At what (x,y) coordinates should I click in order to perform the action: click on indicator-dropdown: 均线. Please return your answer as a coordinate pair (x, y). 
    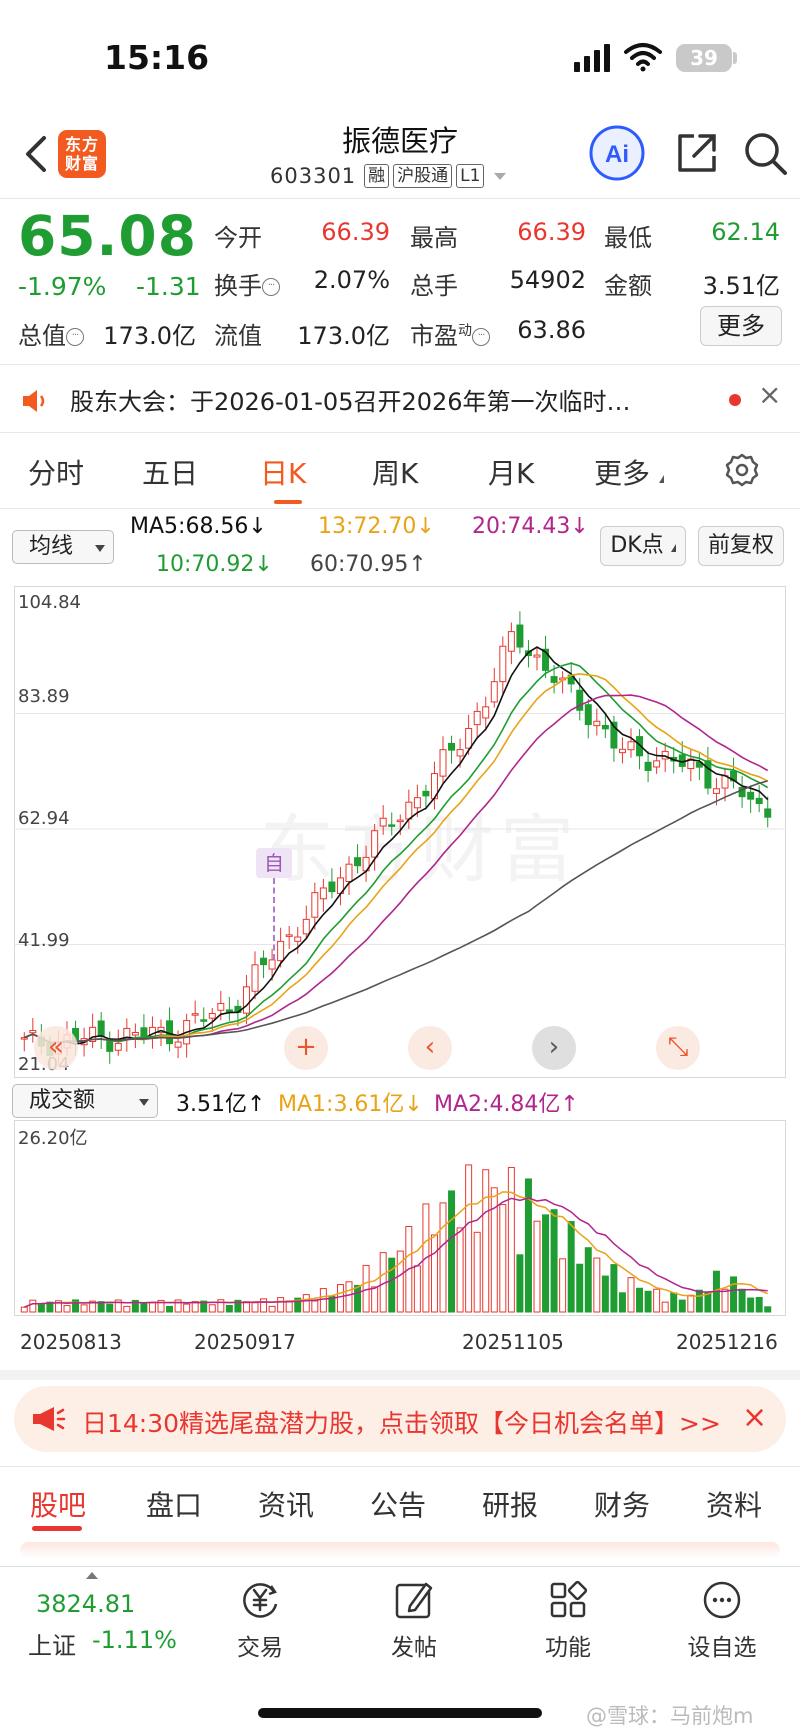
    Looking at the image, I should click on (63, 547).